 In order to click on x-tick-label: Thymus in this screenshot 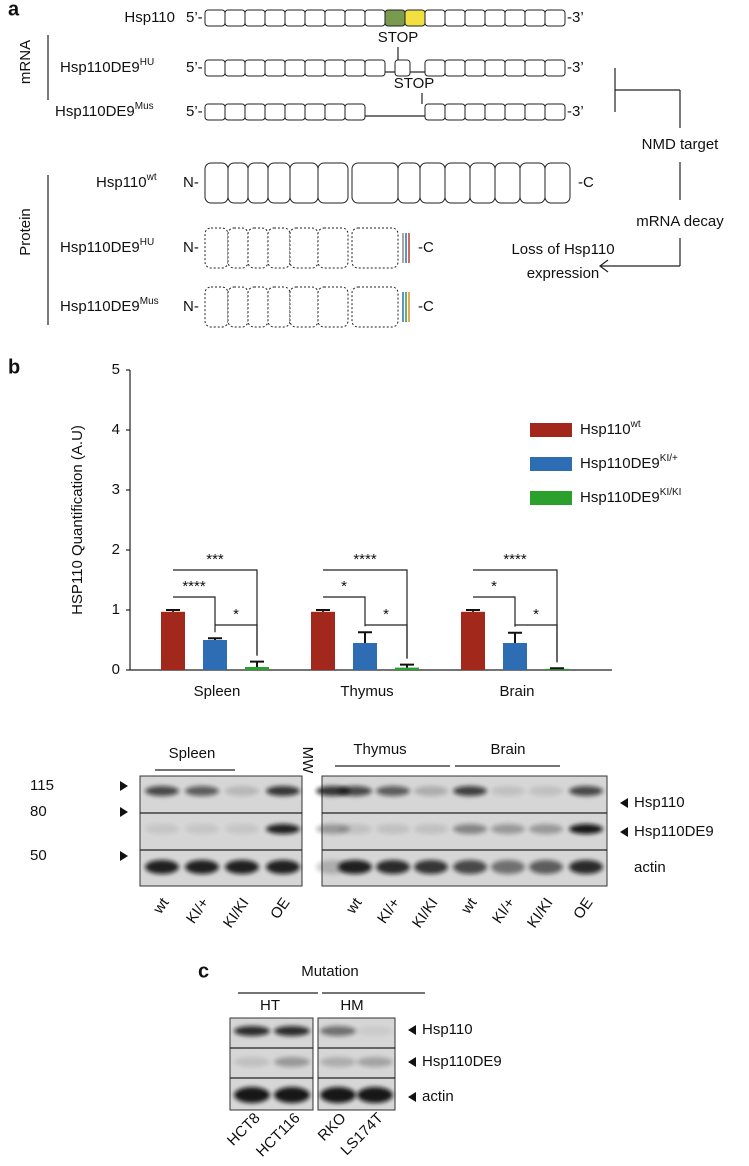, I will do `click(366, 691)`.